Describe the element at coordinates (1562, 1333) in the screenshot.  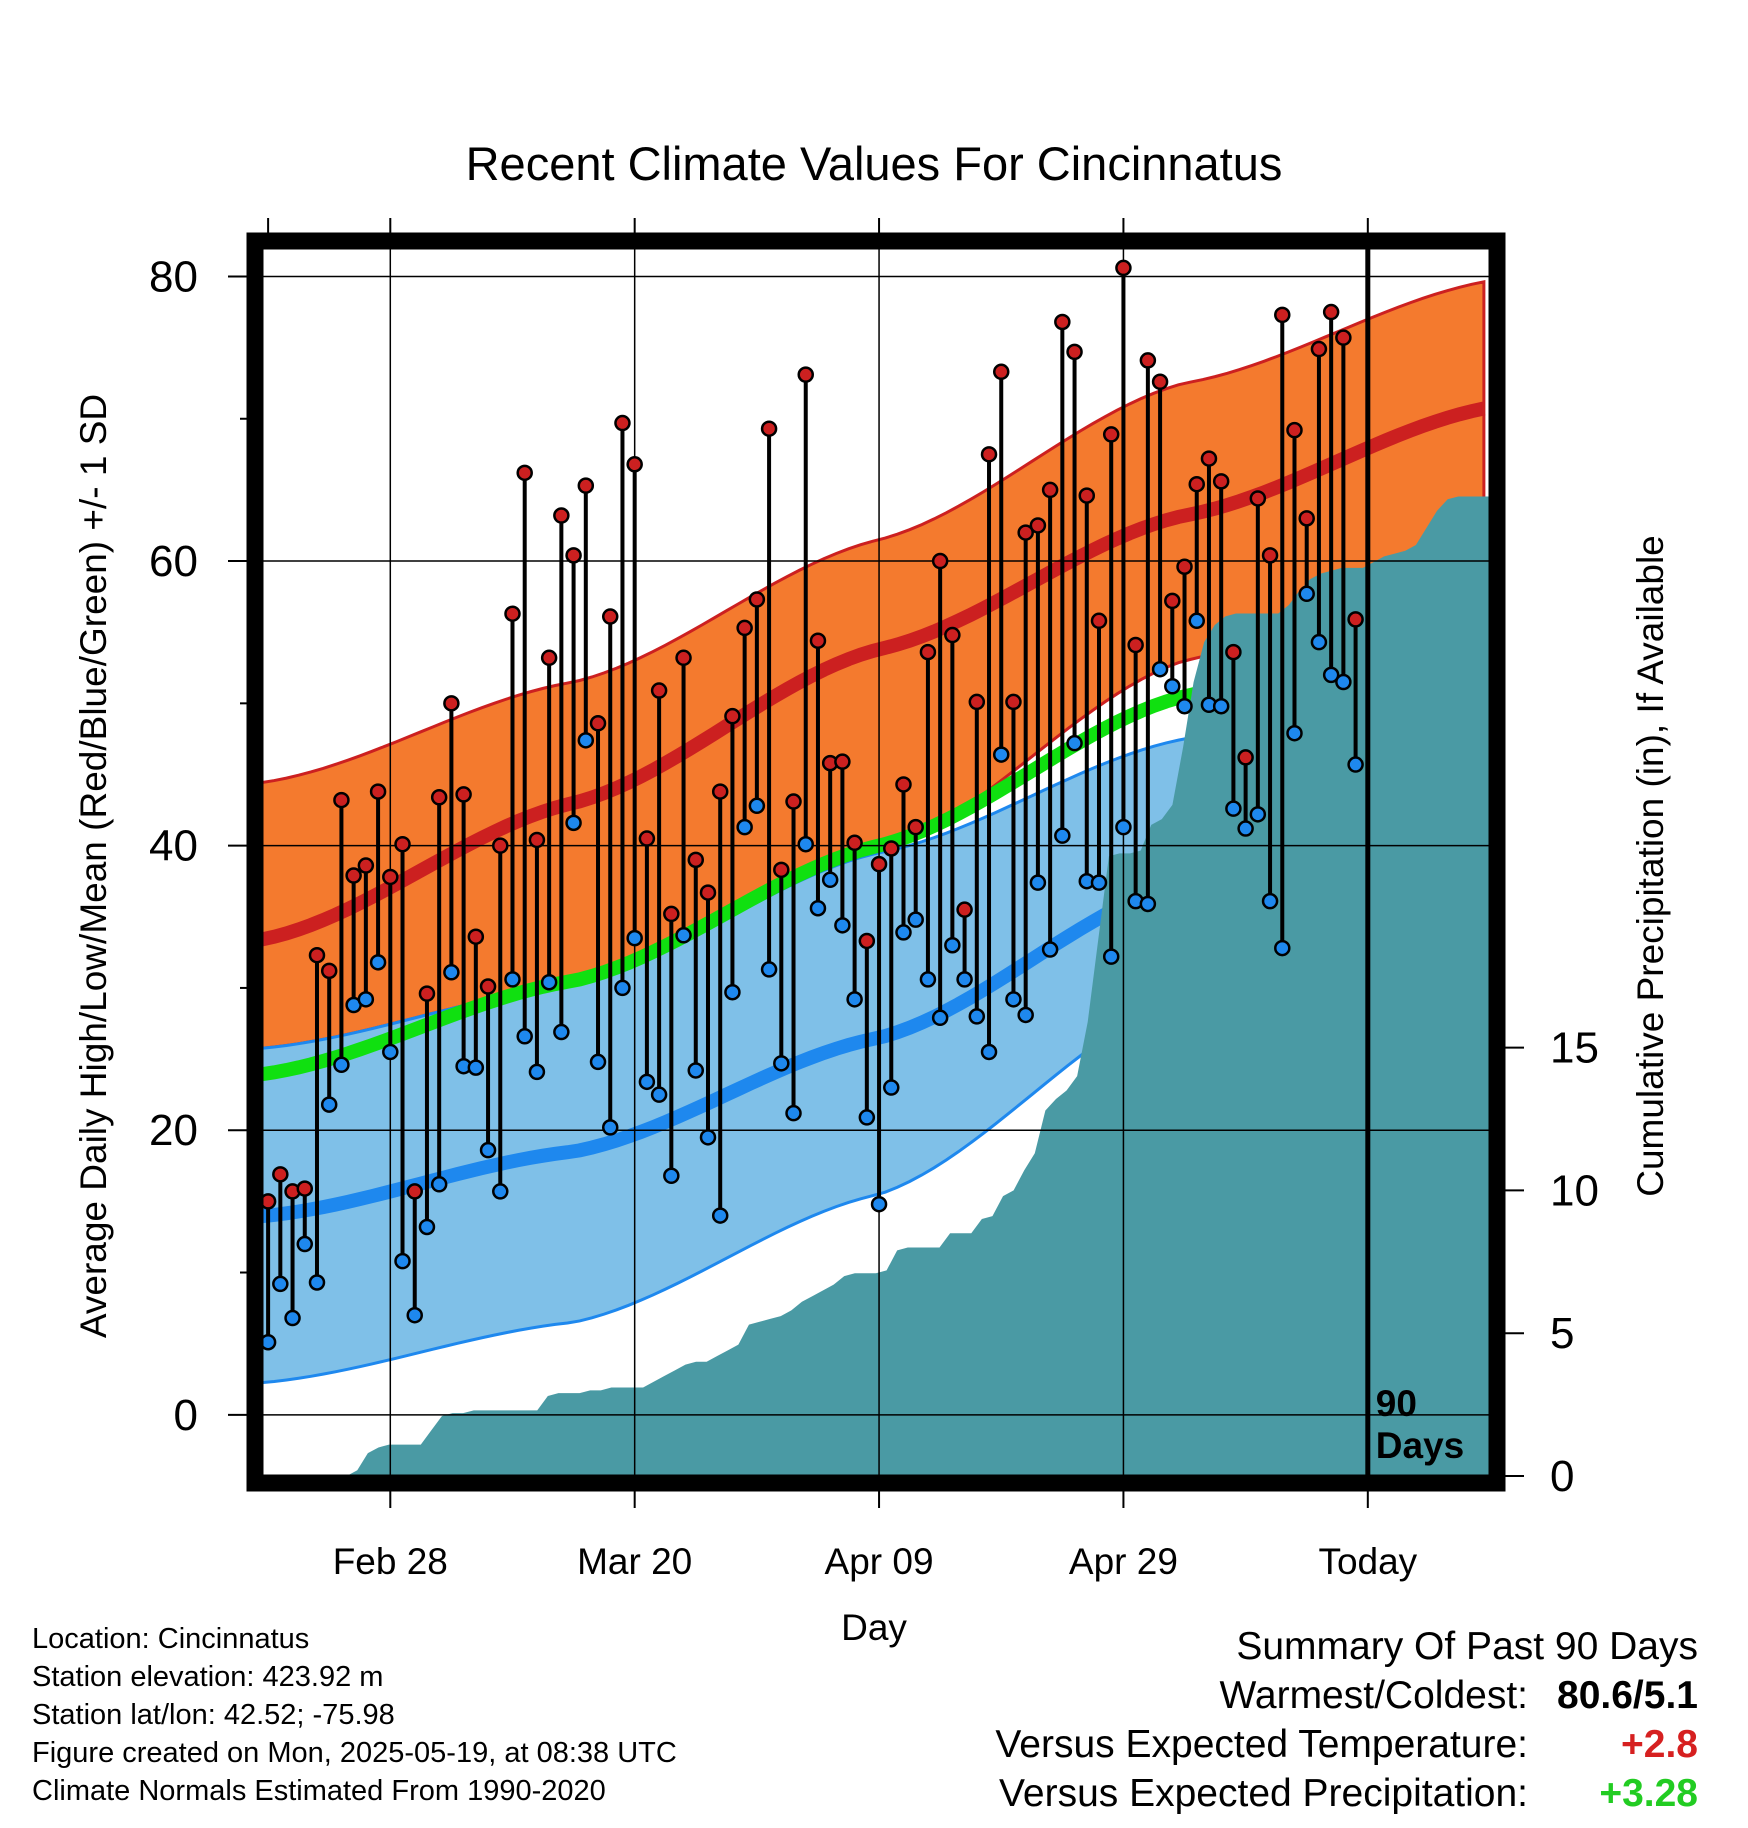
I see `y2-tick-label: 5` at that location.